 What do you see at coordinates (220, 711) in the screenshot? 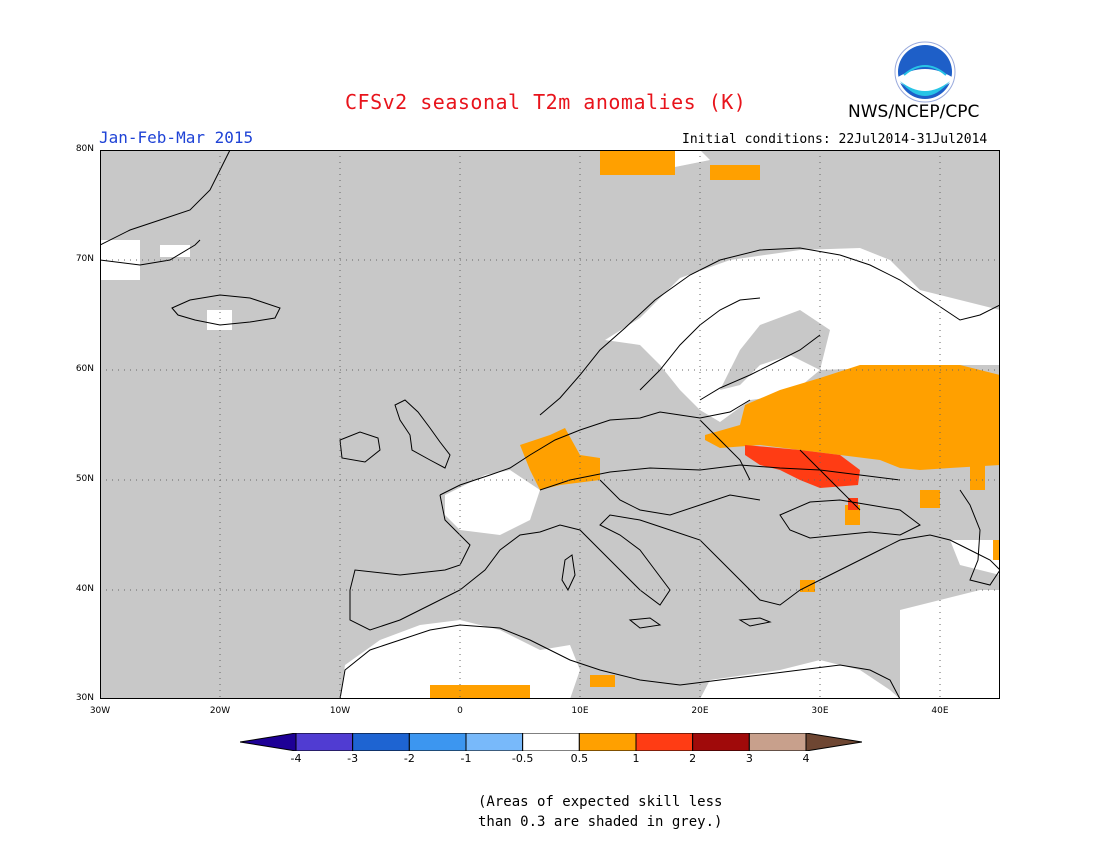
I see `lon-label-20w: 20W` at bounding box center [220, 711].